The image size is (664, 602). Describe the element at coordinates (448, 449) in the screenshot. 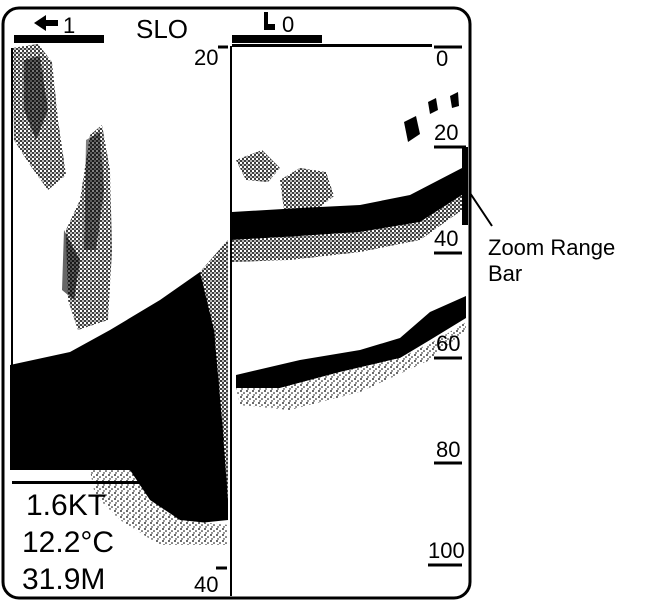

I see `right-scale-tick-80: 80` at that location.